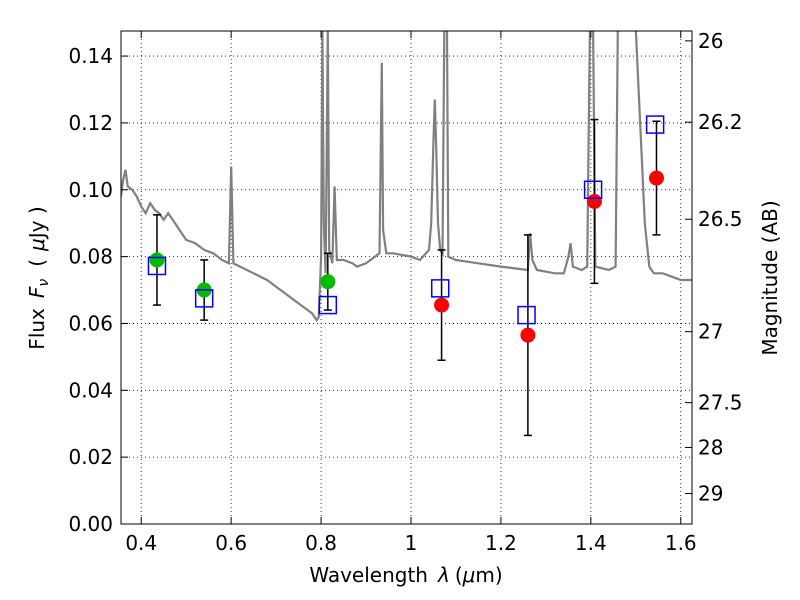 This screenshot has height=600, width=800. I want to click on magnitude-tick-label: 28, so click(710, 447).